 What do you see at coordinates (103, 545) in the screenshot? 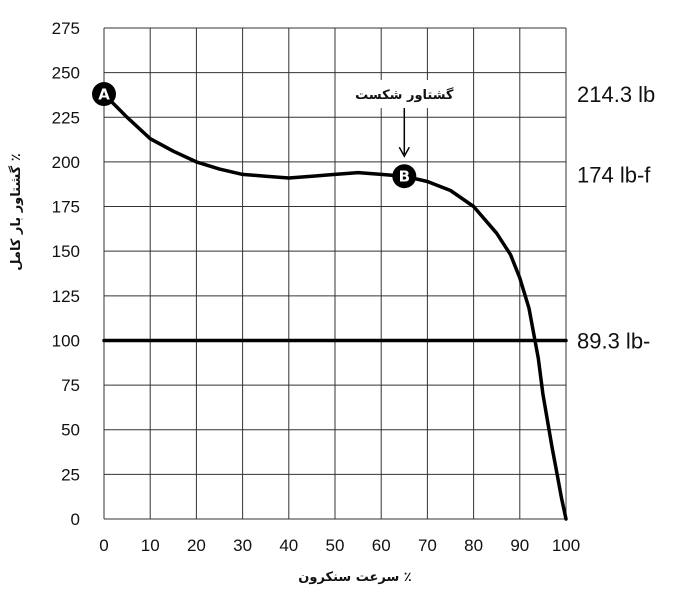
I see `x-tick-label: 0` at bounding box center [103, 545].